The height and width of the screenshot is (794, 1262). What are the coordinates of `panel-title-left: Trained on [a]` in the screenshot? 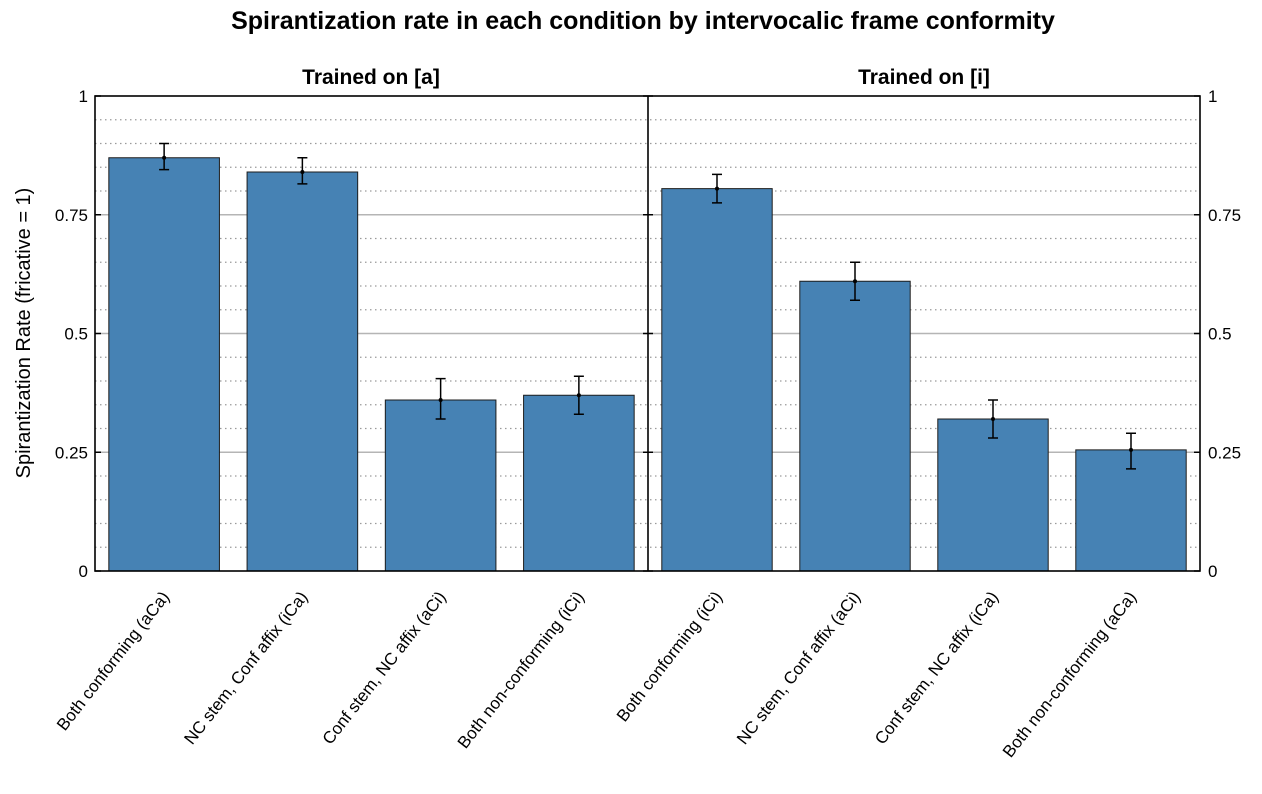 It's located at (371, 77).